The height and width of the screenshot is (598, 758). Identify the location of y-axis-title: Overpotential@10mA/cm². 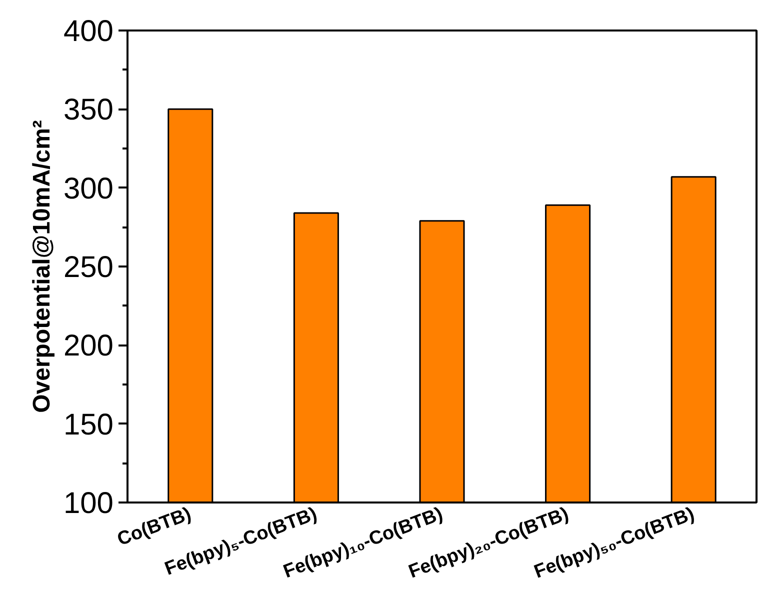
(42, 266).